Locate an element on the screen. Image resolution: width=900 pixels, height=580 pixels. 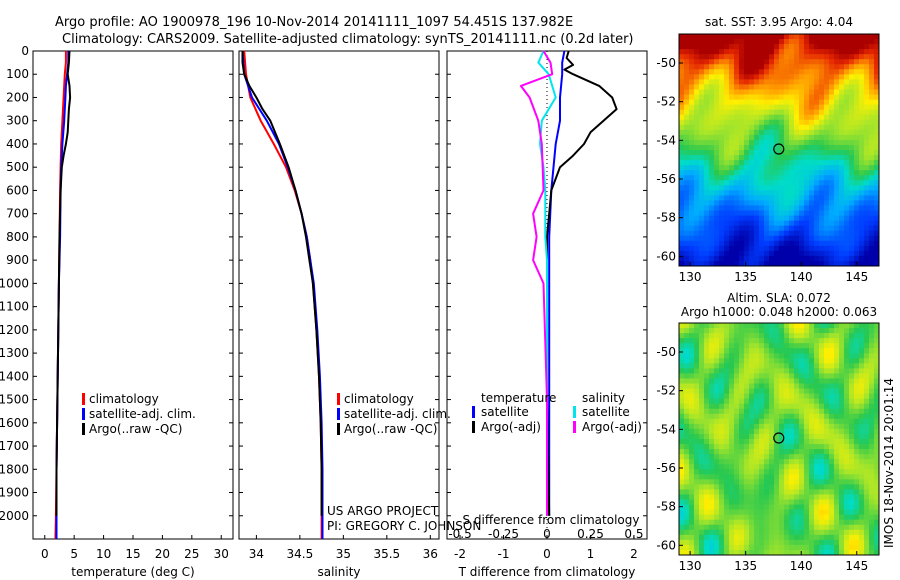
difference-xlabel-s: S difference from climatology is located at coordinates (551, 520).